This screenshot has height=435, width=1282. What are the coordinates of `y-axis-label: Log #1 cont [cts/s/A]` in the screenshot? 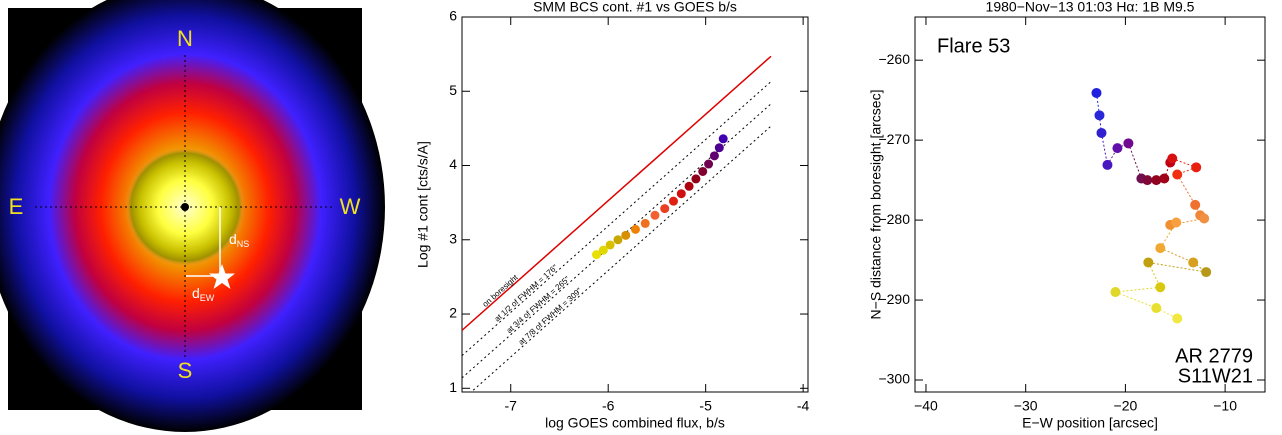 It's located at (423, 204).